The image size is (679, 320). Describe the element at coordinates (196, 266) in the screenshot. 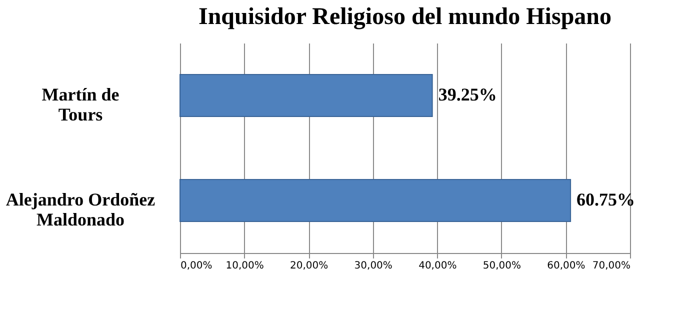

I see `x-tick-label: 0,00%` at that location.